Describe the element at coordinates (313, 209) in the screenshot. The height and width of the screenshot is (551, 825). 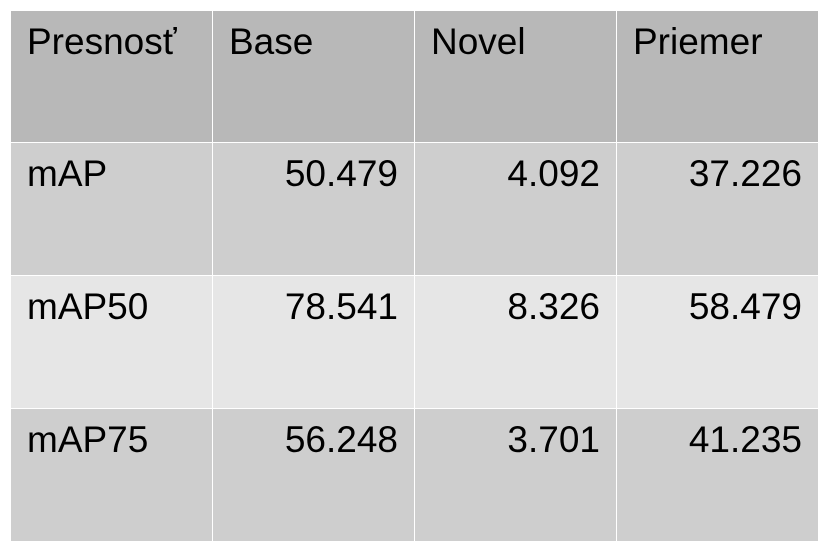
I see `base-value-cell: 50.479` at that location.